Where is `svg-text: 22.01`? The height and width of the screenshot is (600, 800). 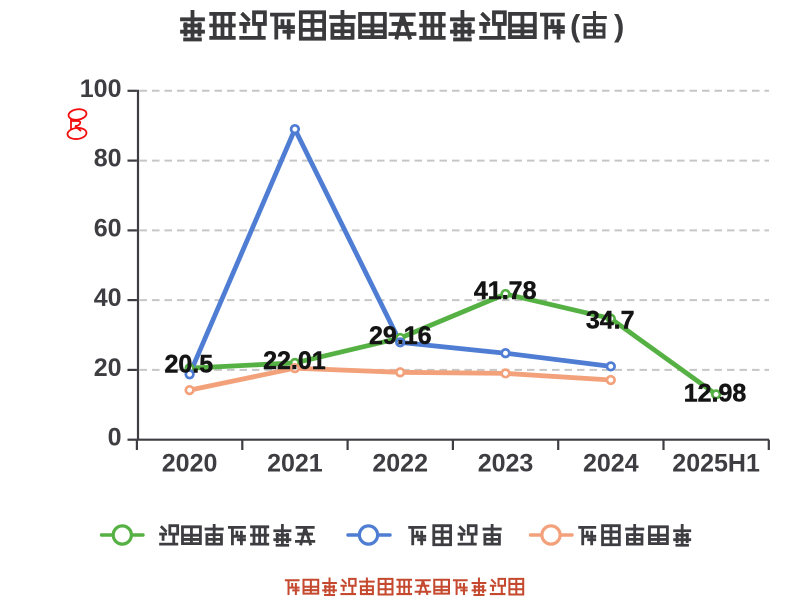
svg-text: 22.01 is located at coordinates (294, 361).